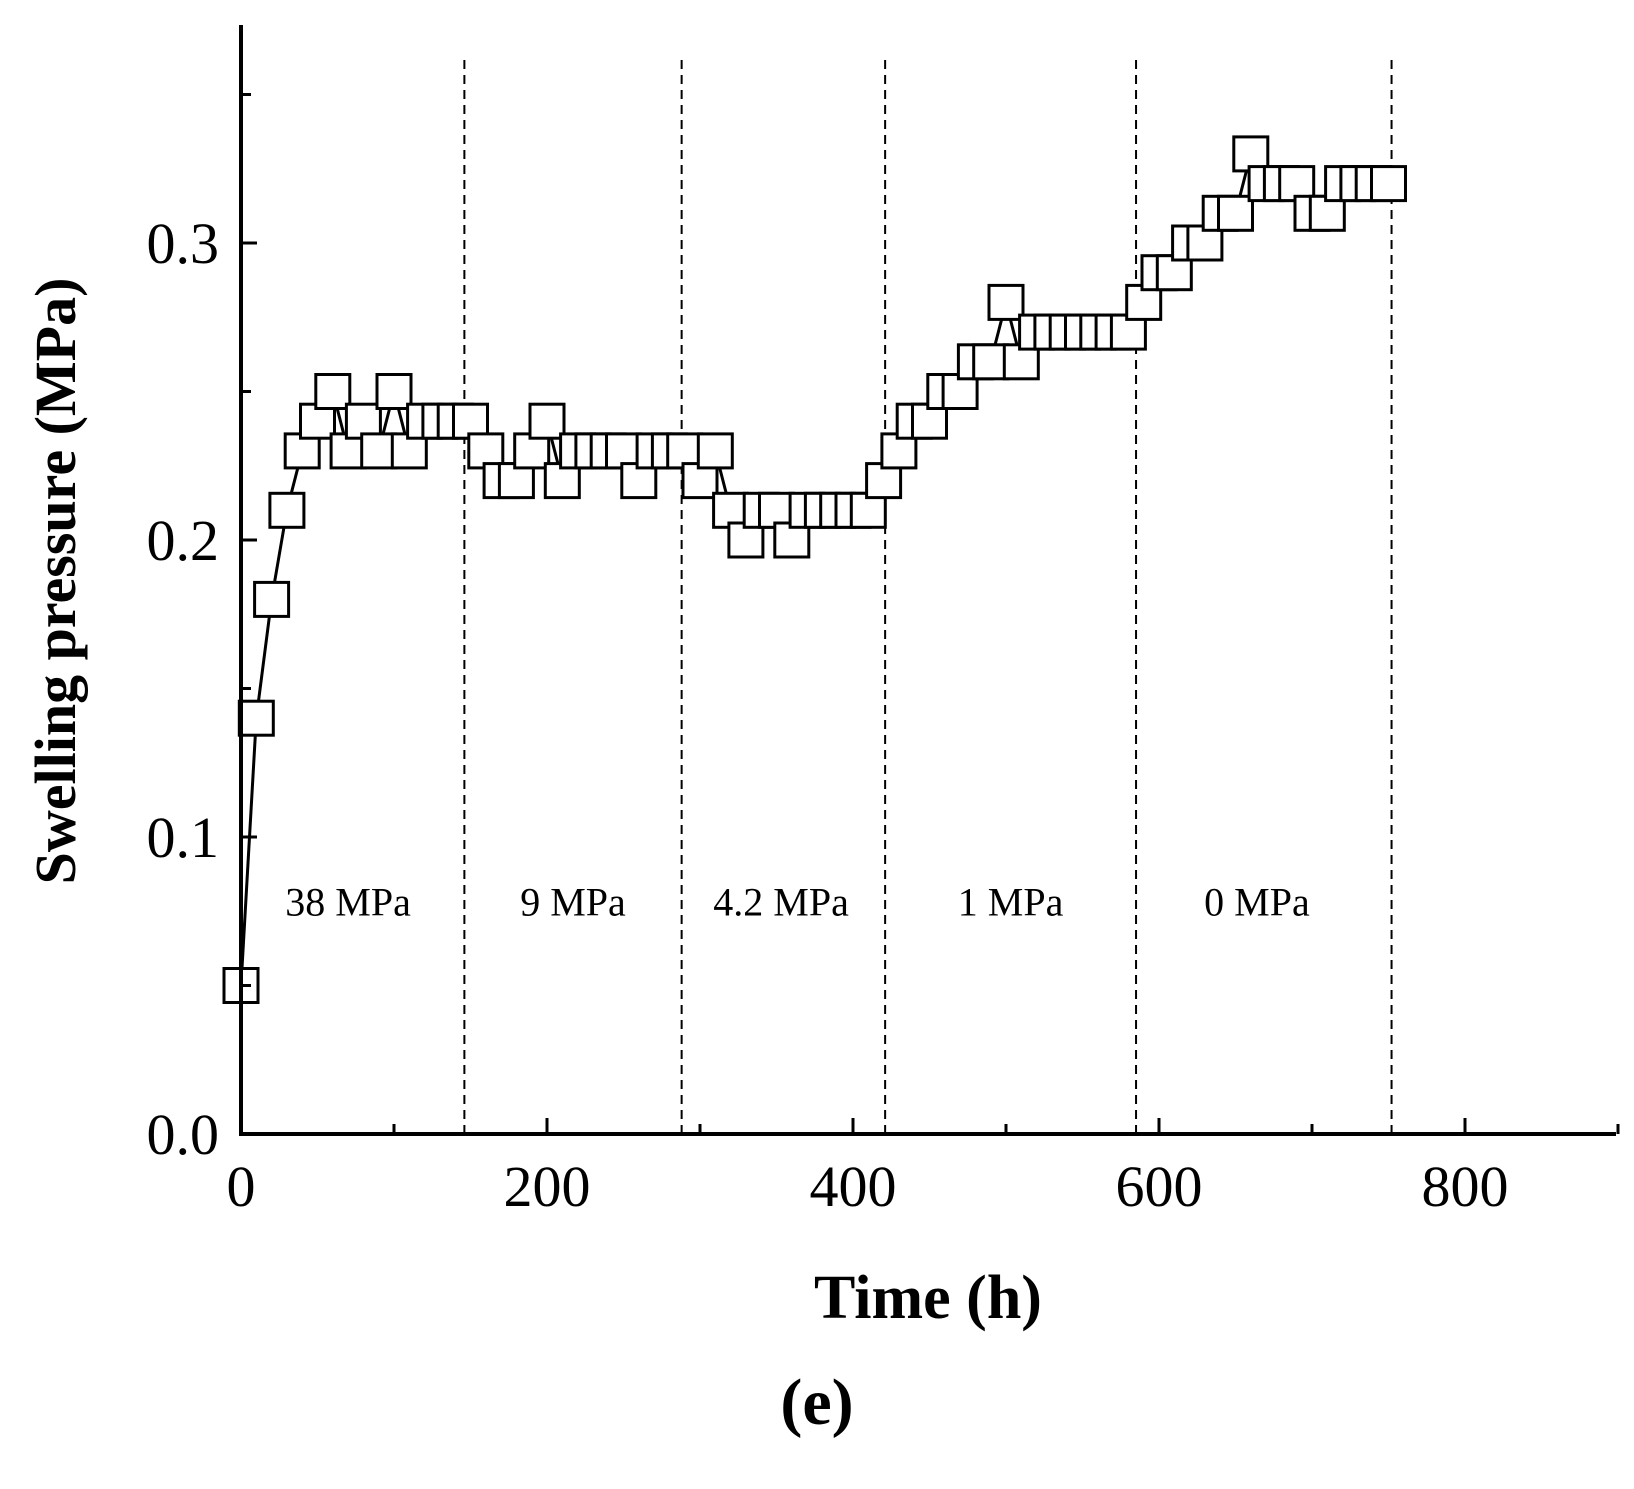 Image resolution: width=1634 pixels, height=1489 pixels. I want to click on y-tick-label: 0.0, so click(183, 1134).